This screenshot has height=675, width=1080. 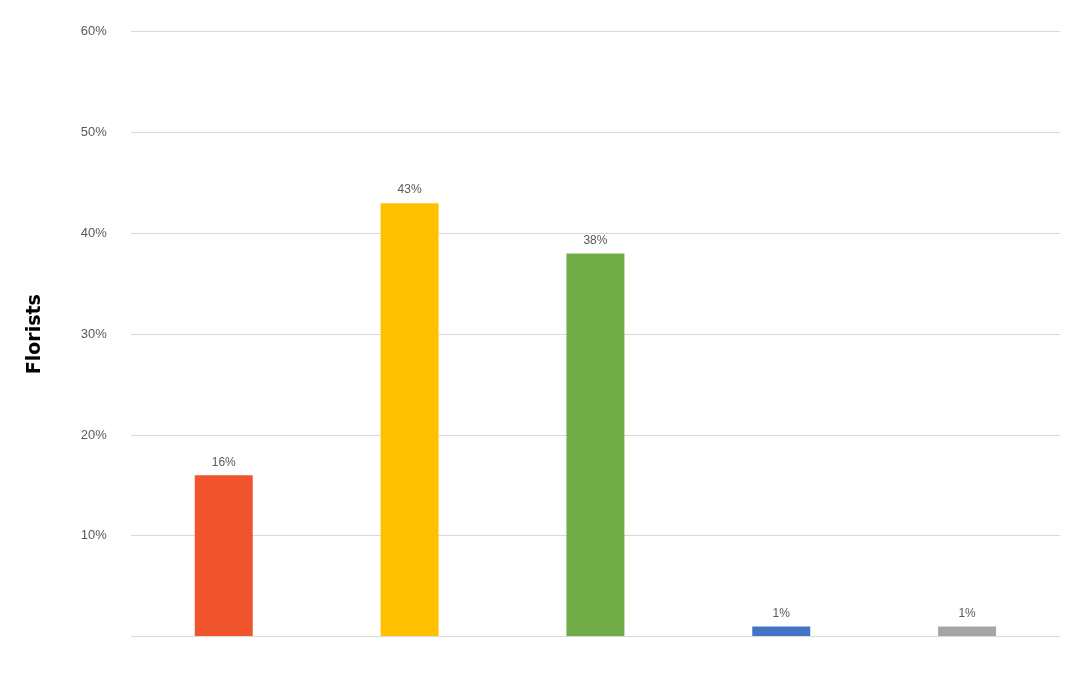 I want to click on data-label: 38%, so click(x=595, y=239).